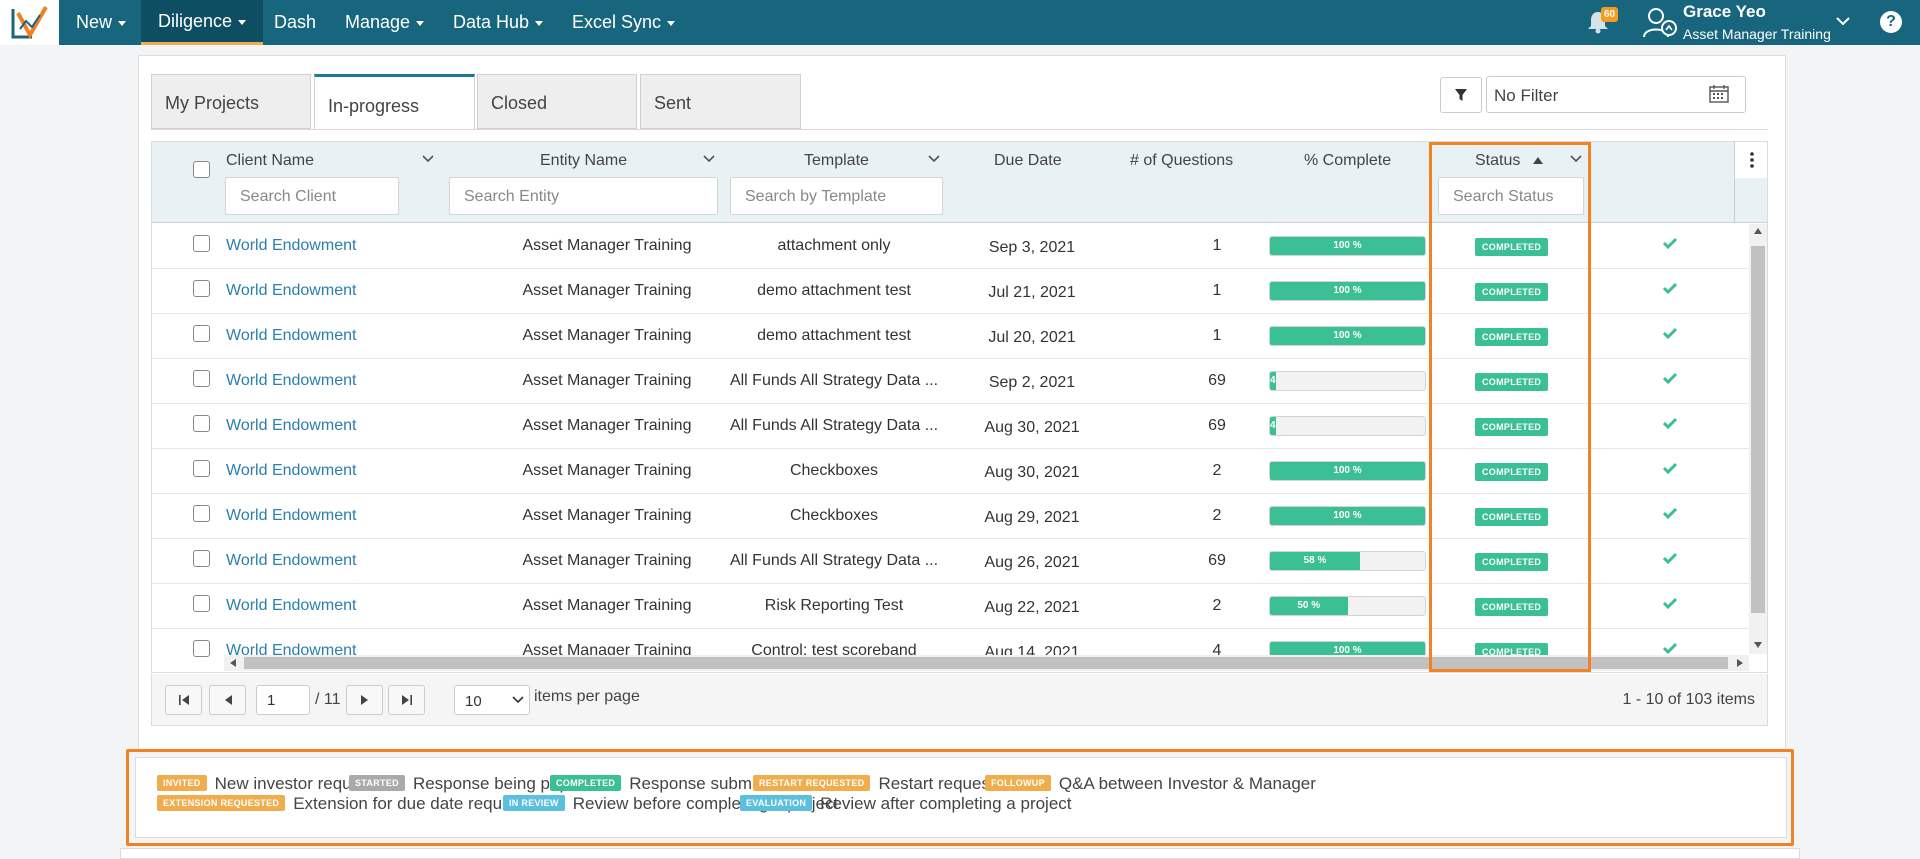  Describe the element at coordinates (492, 700) in the screenshot. I see `items-per-page-select: 10` at that location.